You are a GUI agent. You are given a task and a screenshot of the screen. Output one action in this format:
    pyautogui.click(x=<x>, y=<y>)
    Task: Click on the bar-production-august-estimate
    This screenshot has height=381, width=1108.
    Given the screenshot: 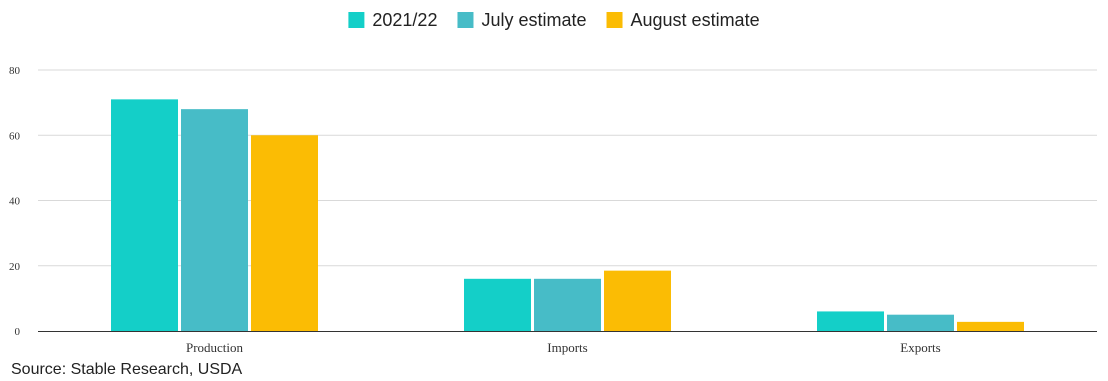 What is the action you would take?
    pyautogui.click(x=284, y=233)
    